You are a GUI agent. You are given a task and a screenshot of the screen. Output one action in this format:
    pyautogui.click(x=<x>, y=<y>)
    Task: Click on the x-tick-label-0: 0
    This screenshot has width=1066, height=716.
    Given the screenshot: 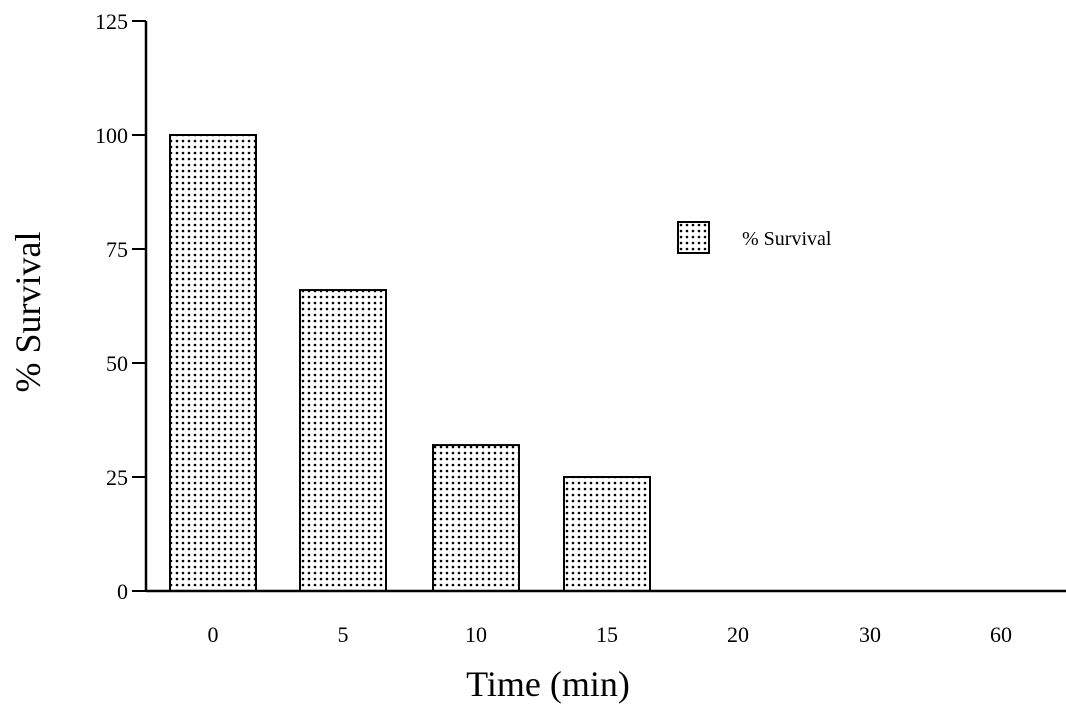 What is the action you would take?
    pyautogui.click(x=213, y=634)
    